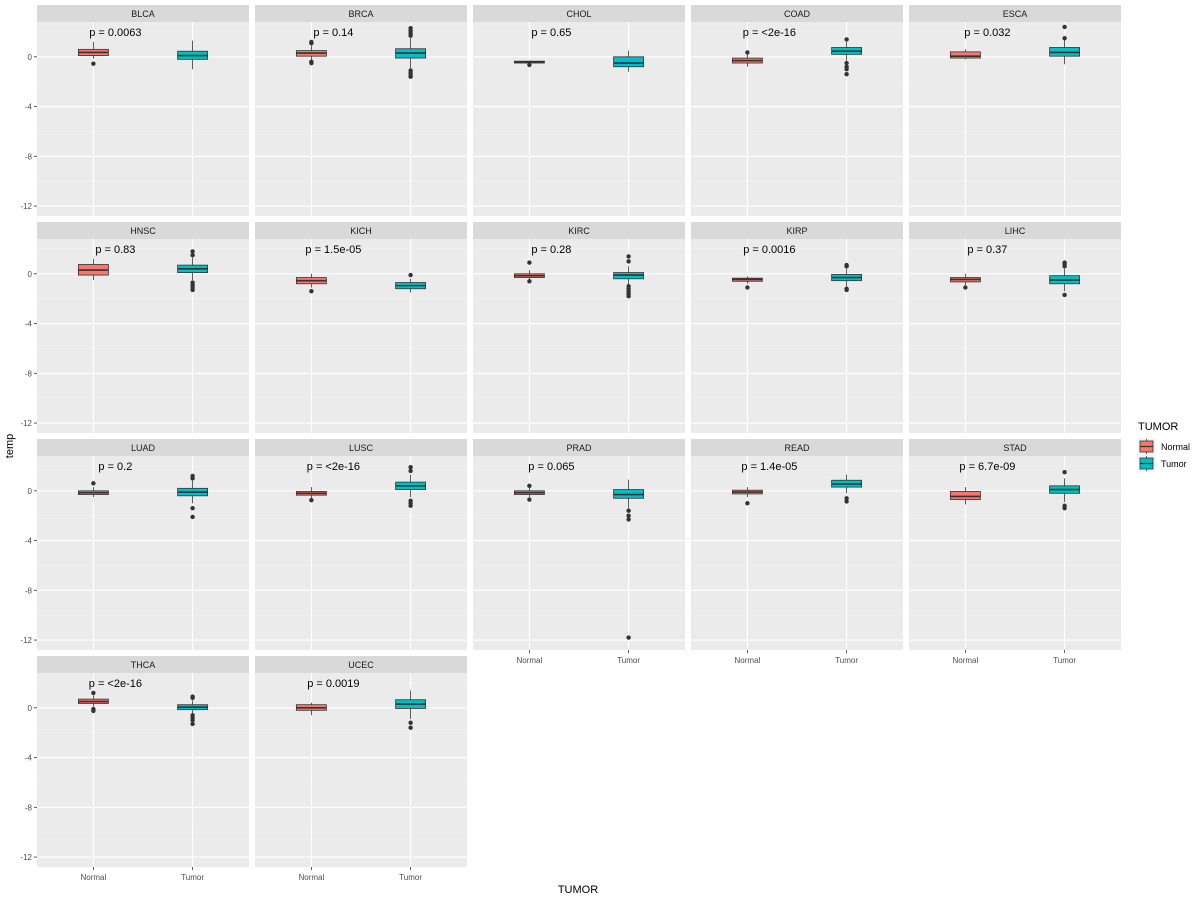  What do you see at coordinates (579, 110) in the screenshot?
I see `panel-chol: CHOL p = 0.65` at bounding box center [579, 110].